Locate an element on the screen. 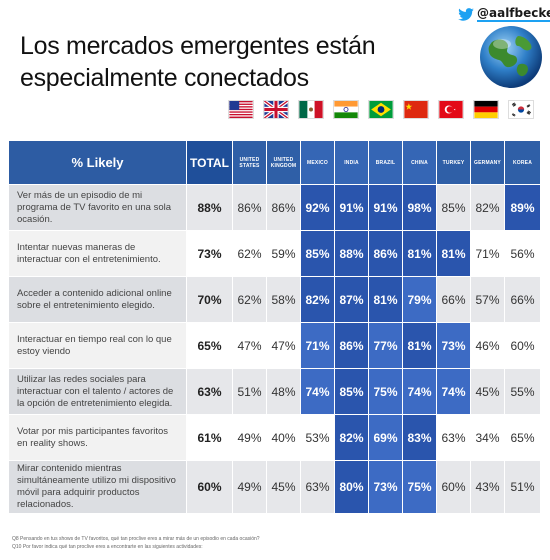 This screenshot has height=560, width=550. value-cell: 98% is located at coordinates (419, 207).